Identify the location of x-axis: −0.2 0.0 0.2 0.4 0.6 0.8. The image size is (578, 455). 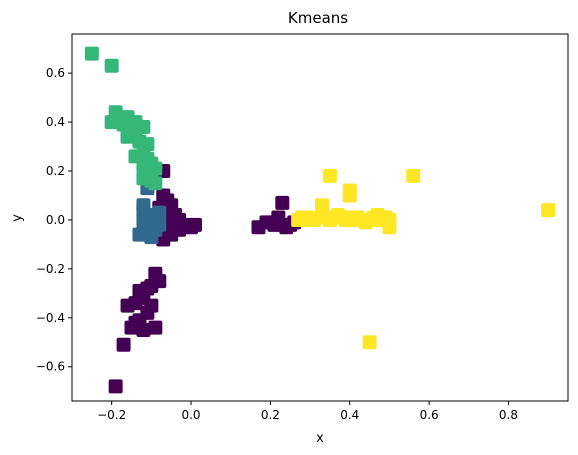
(307, 411).